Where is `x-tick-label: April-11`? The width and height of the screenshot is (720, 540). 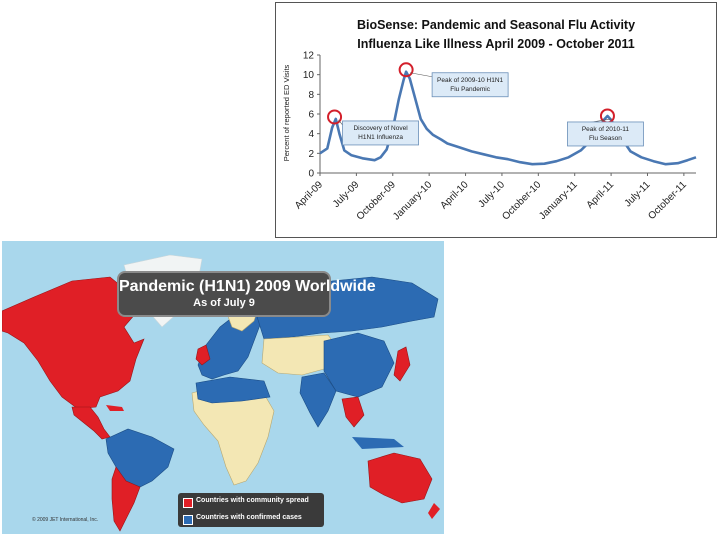 x-tick-label: April-11 is located at coordinates (601, 195).